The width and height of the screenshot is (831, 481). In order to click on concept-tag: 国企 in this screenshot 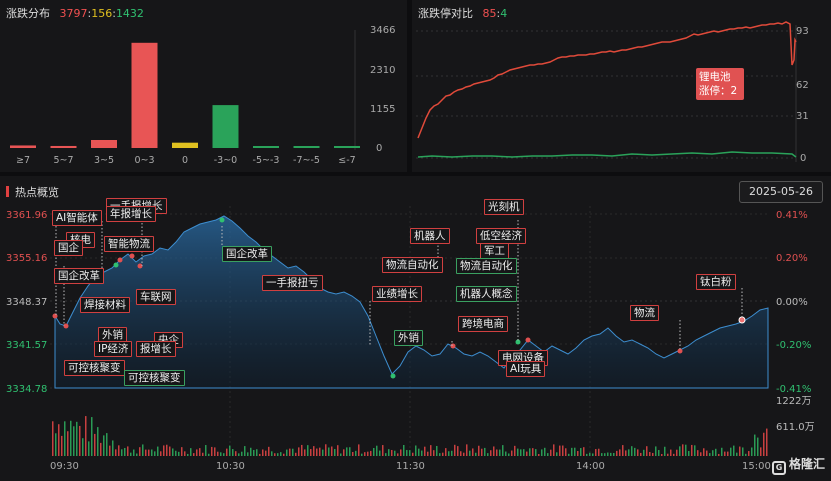, I will do `click(68, 248)`.